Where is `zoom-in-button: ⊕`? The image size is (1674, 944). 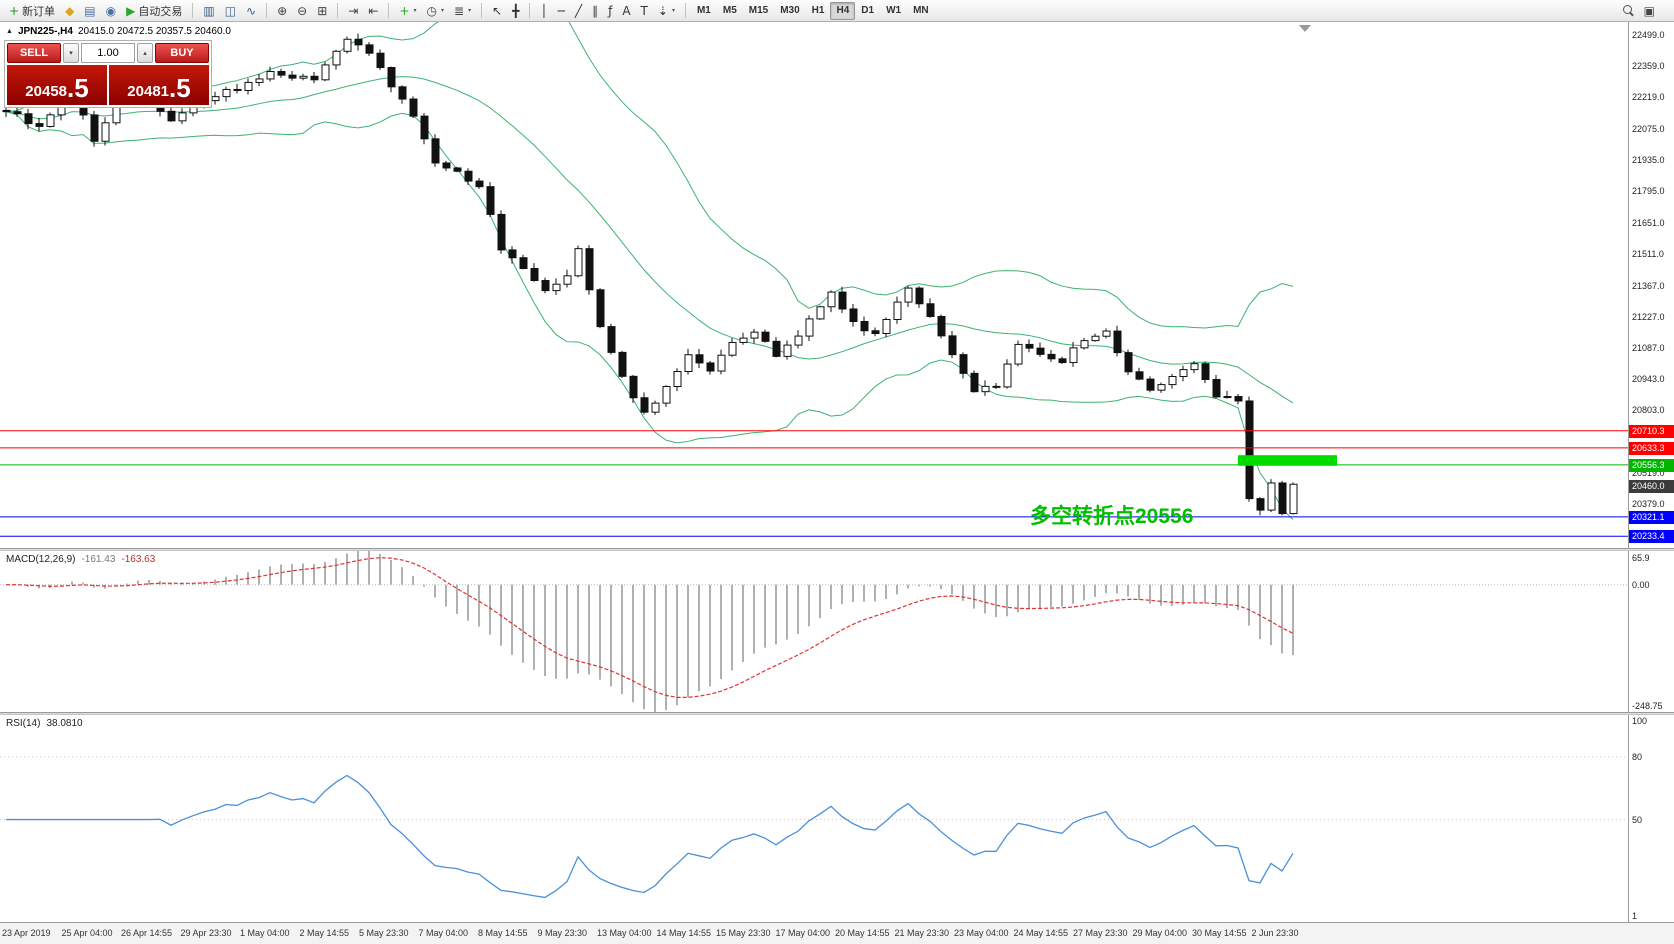
zoom-in-button: ⊕ is located at coordinates (282, 11).